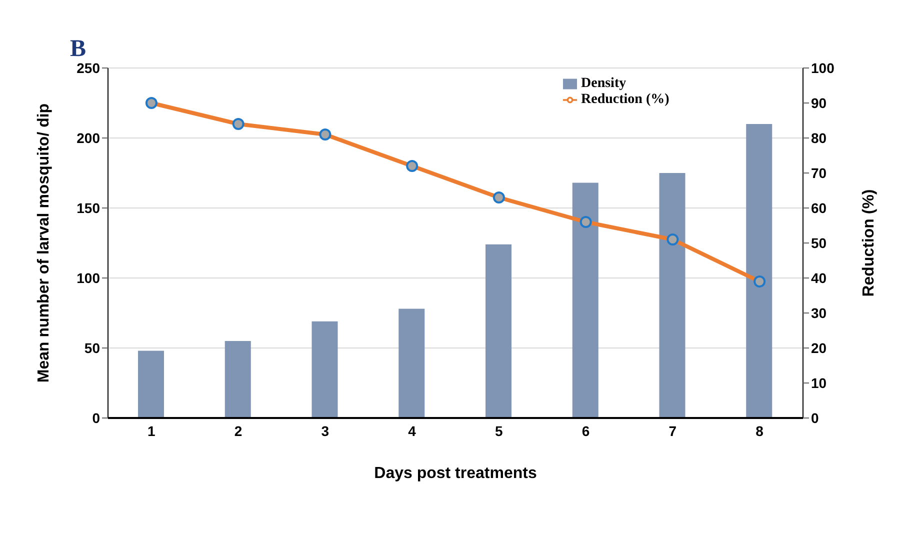  What do you see at coordinates (819, 382) in the screenshot?
I see `y2-tick-label: 10` at bounding box center [819, 382].